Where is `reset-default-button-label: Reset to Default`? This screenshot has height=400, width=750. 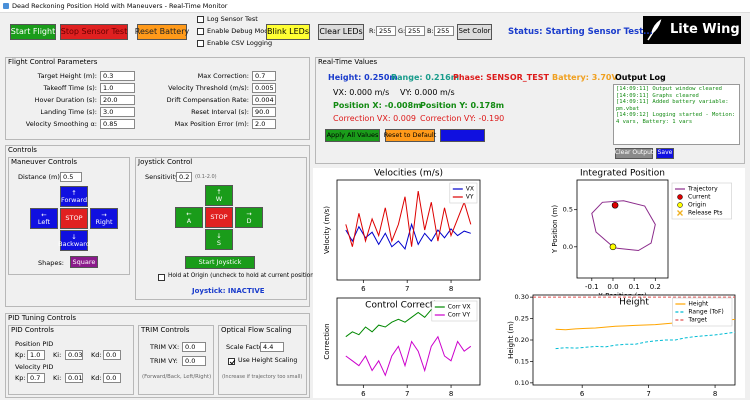 reset-default-button-label: Reset to Default is located at coordinates (410, 135).